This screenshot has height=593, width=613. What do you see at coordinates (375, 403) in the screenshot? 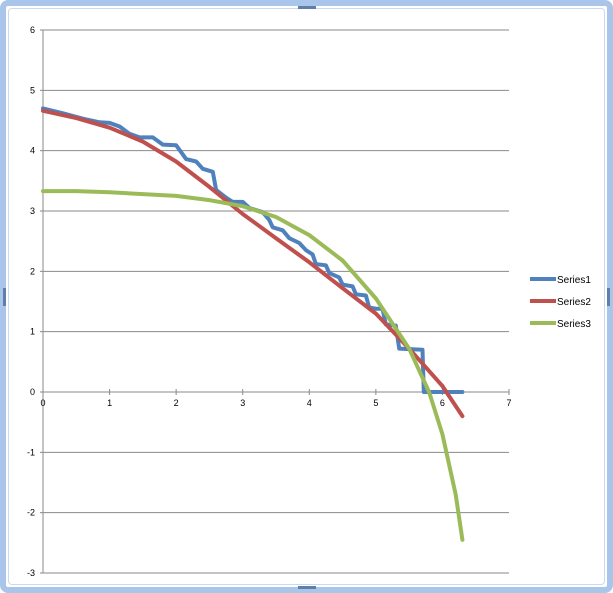
I see `x-tick-label: 5` at bounding box center [375, 403].